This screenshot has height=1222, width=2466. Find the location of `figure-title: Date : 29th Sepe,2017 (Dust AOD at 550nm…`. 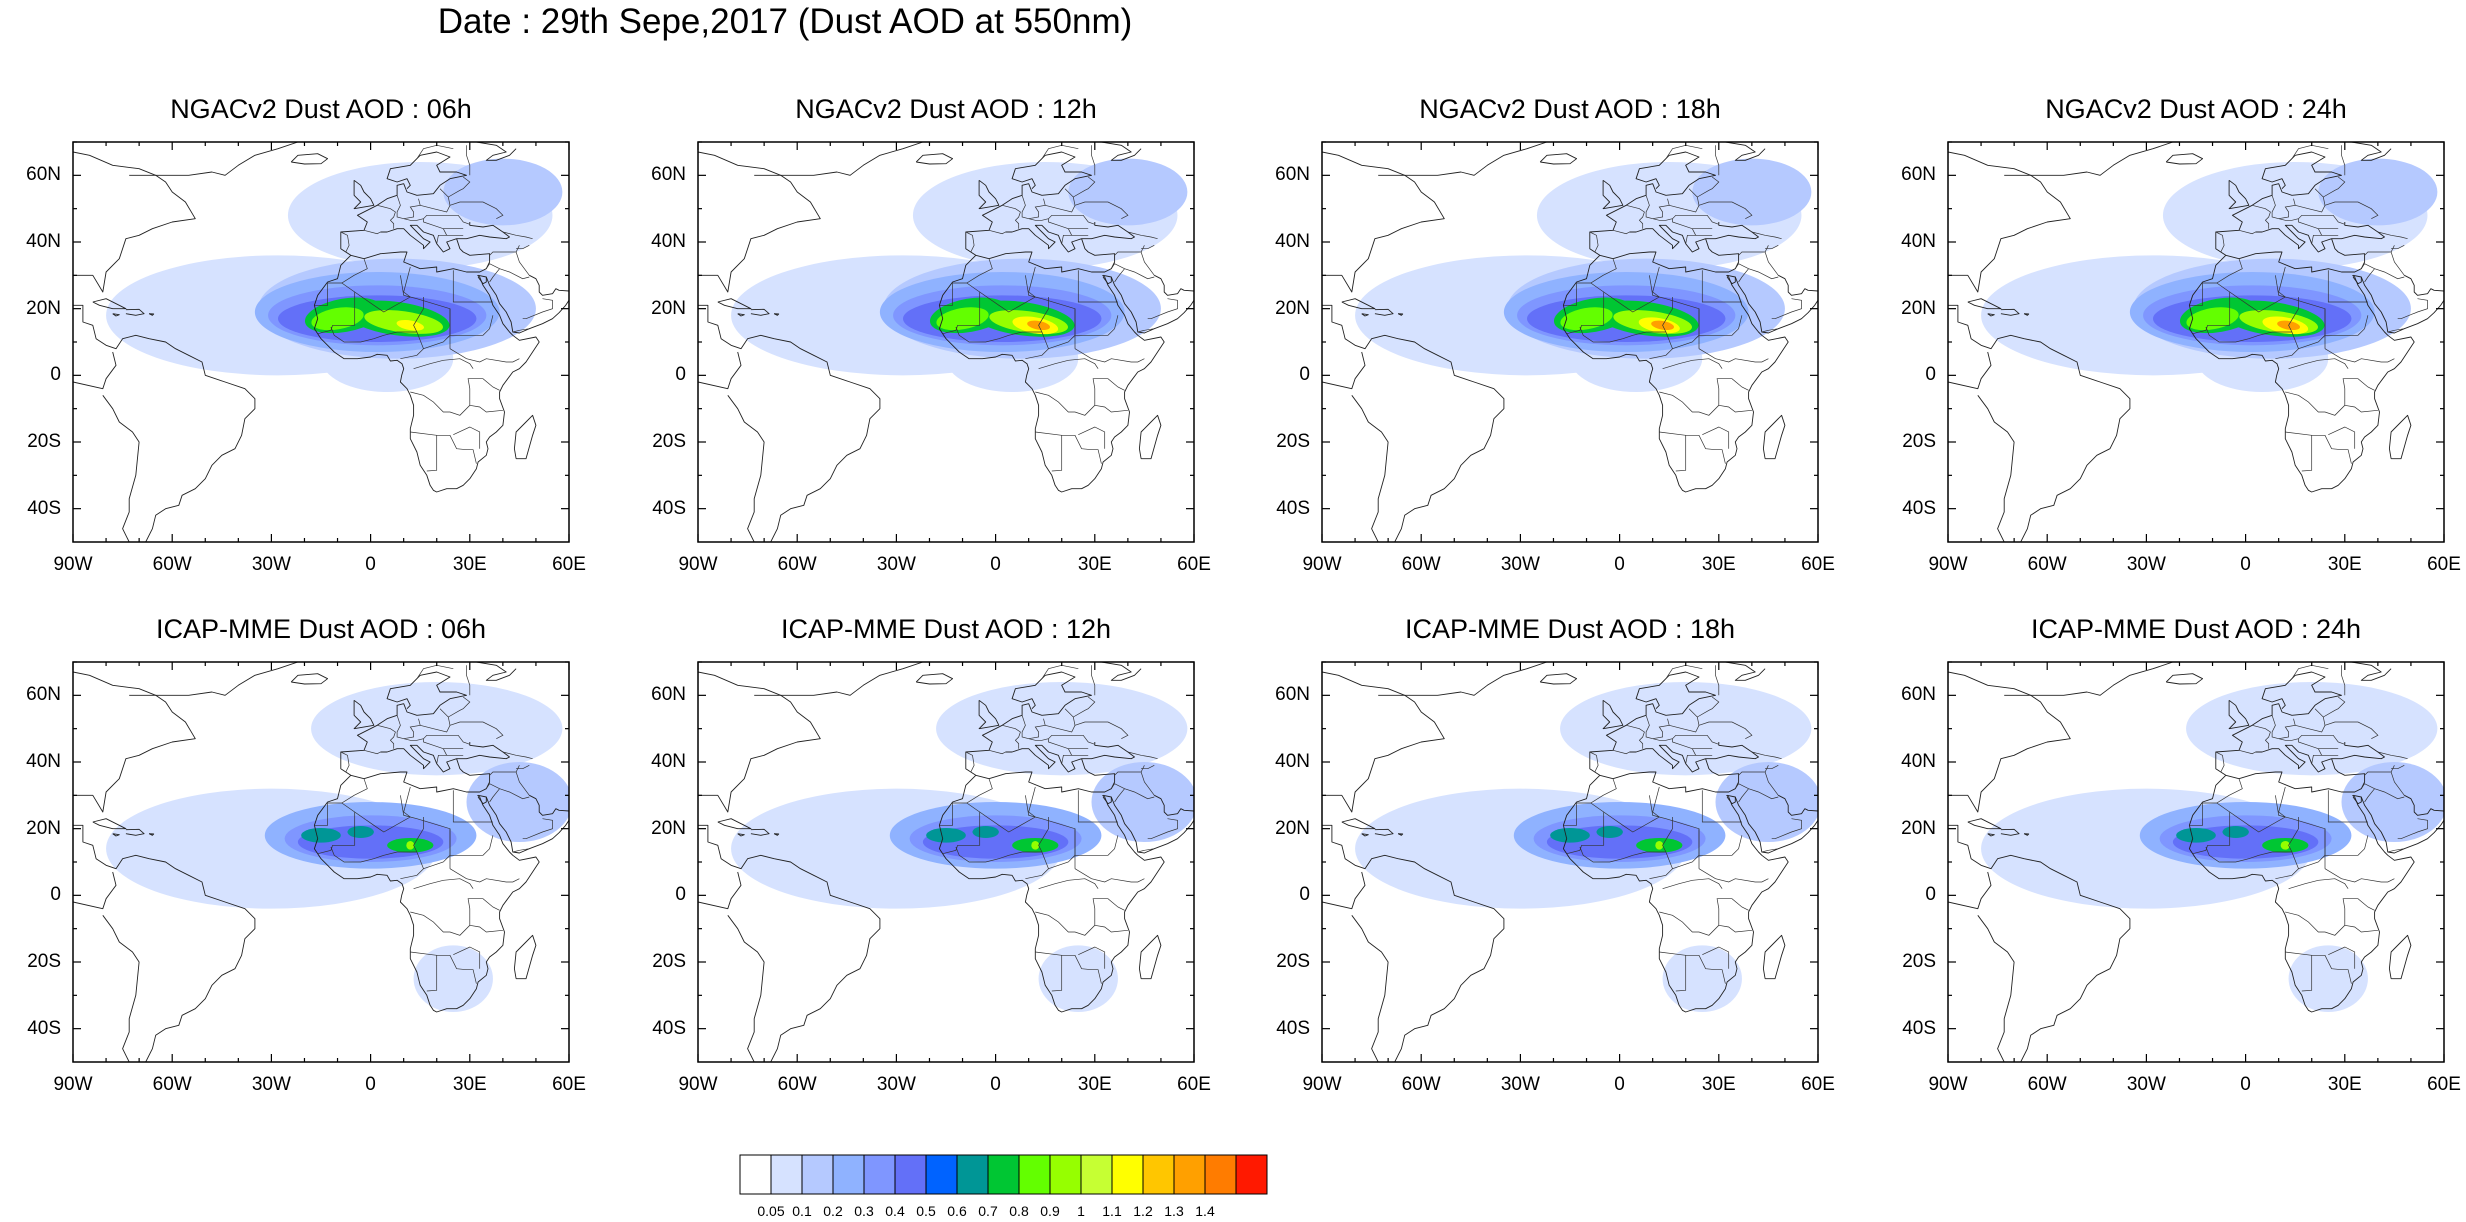

figure-title: Date : 29th Sepe,2017 (Dust AOD at 550nm… is located at coordinates (785, 21).